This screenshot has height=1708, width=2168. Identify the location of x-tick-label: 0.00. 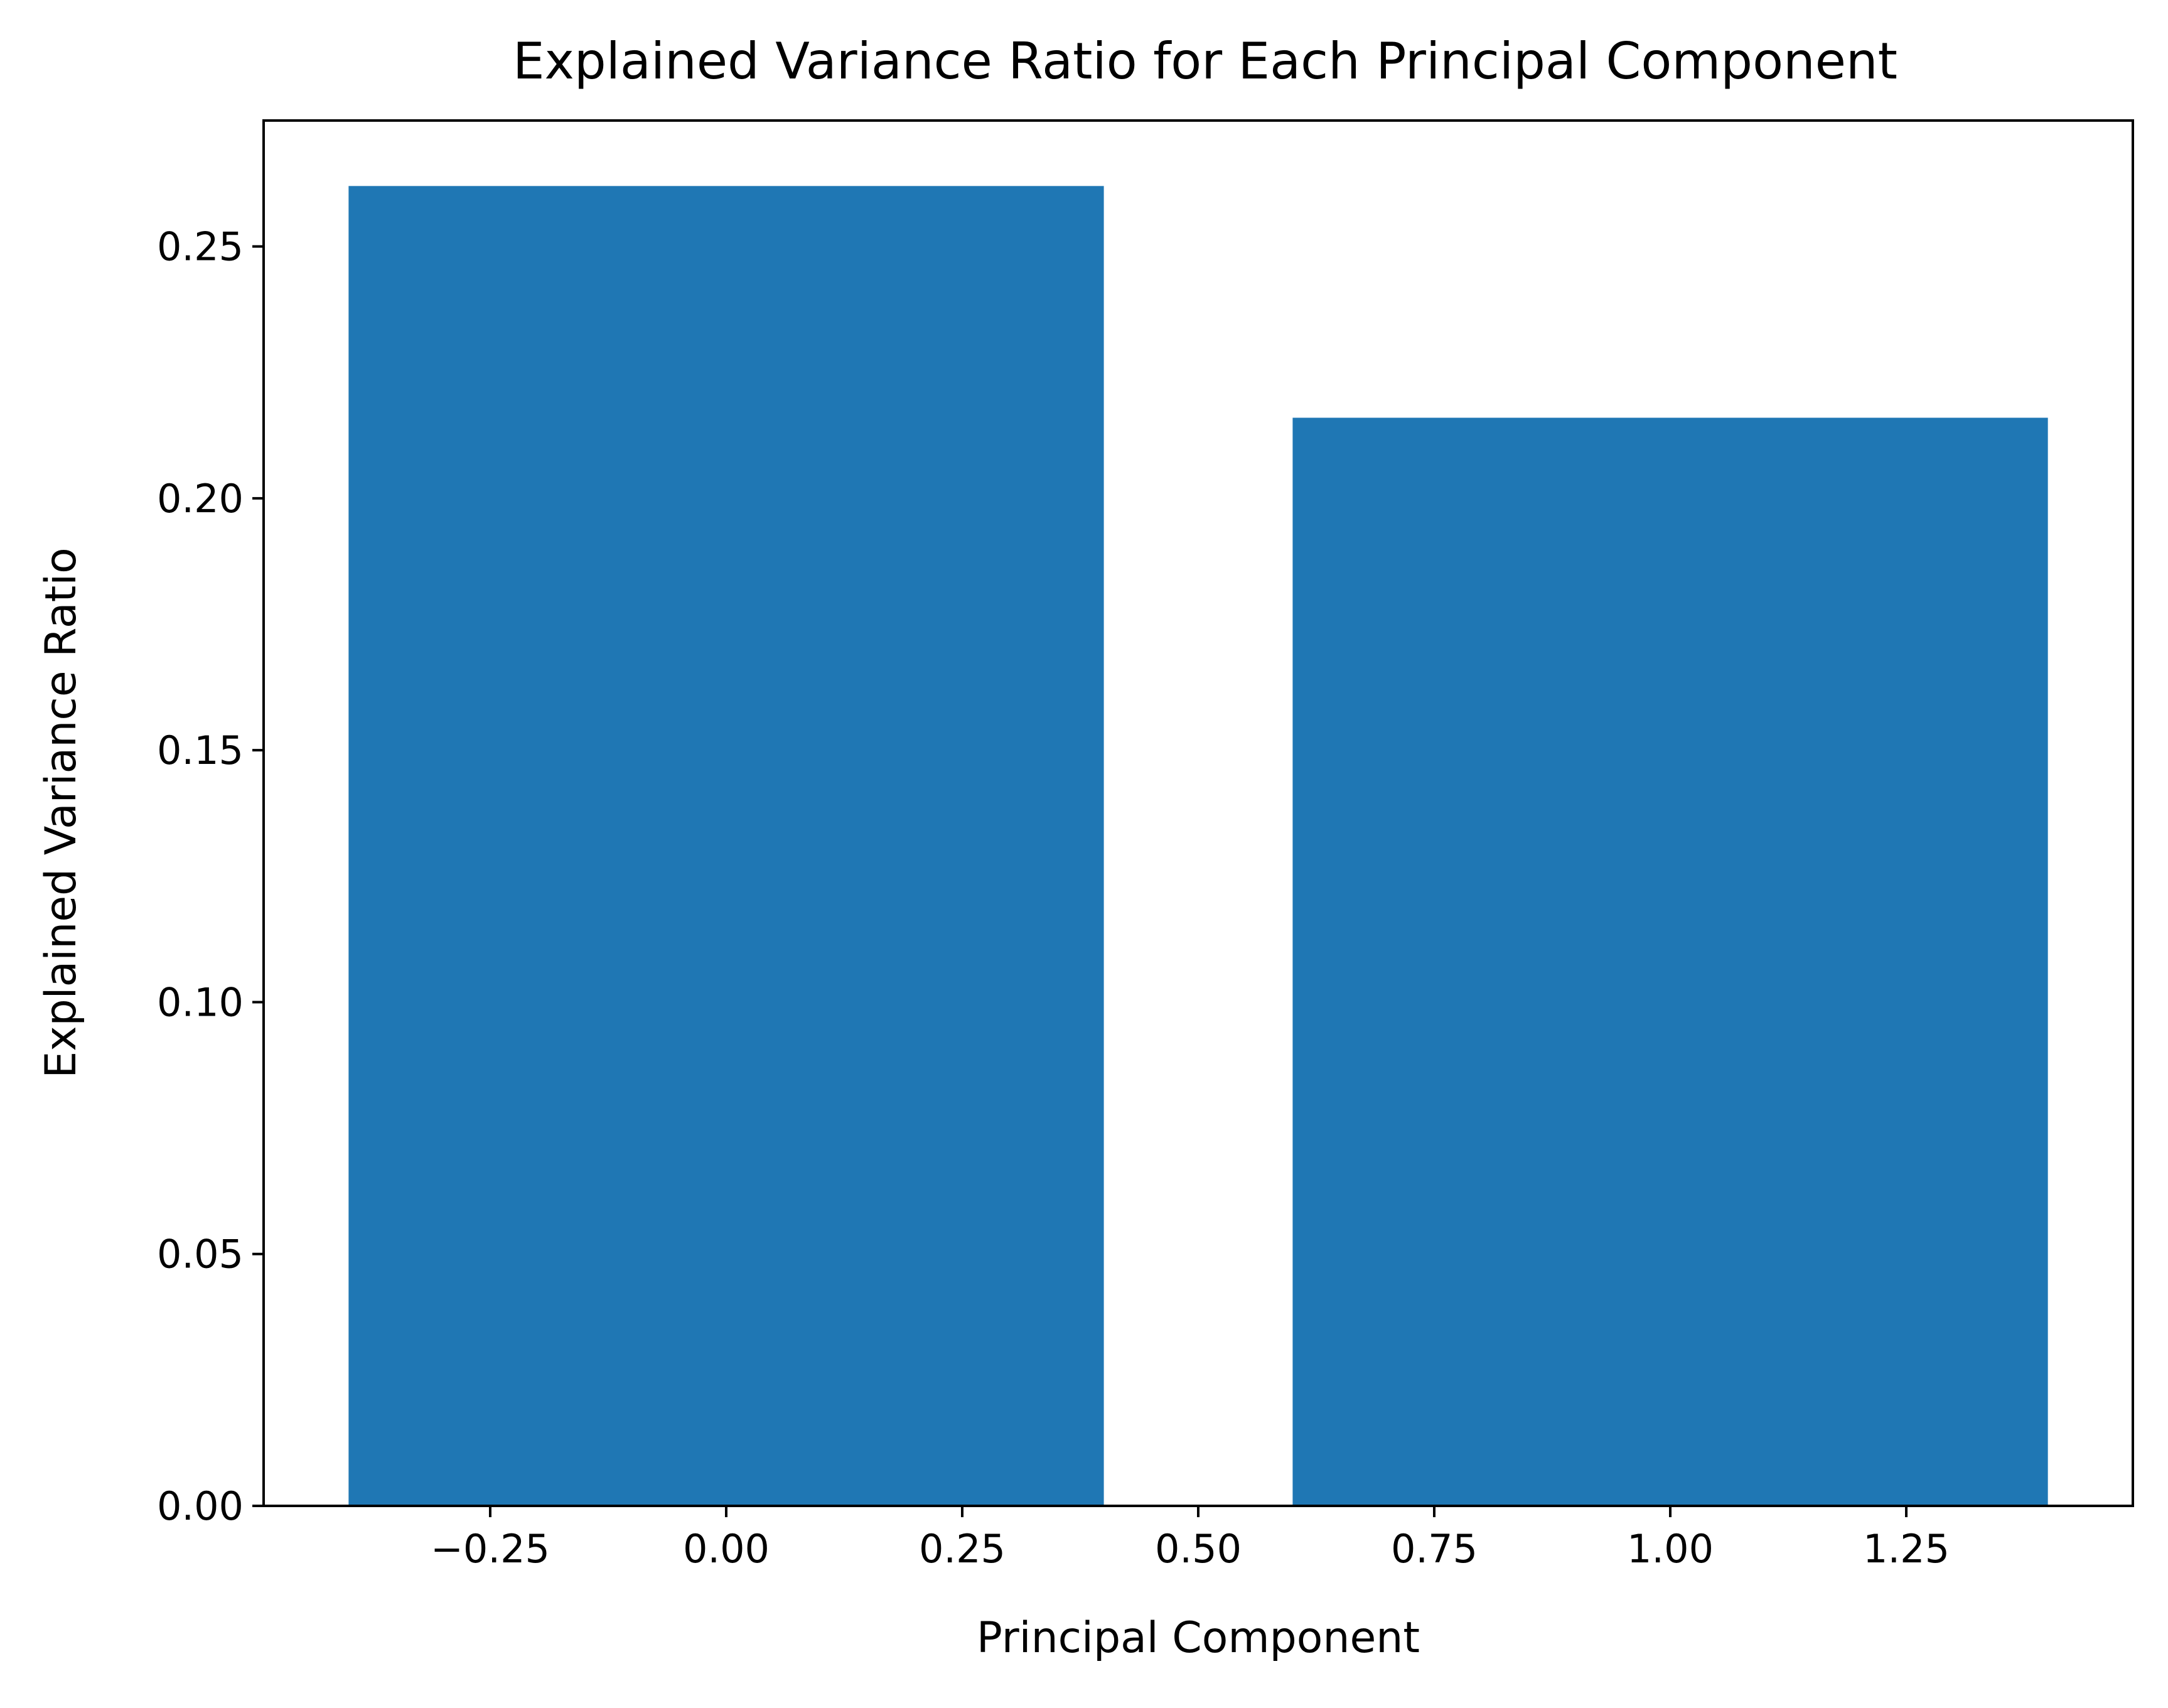
(726, 1549).